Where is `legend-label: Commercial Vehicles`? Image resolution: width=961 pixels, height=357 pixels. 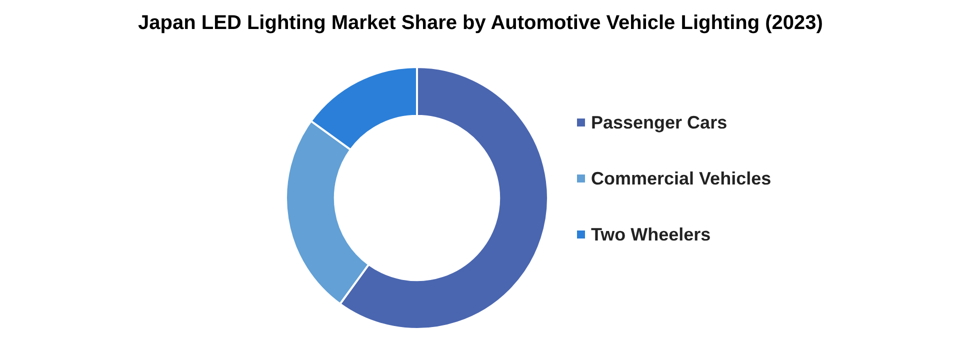 legend-label: Commercial Vehicles is located at coordinates (681, 178).